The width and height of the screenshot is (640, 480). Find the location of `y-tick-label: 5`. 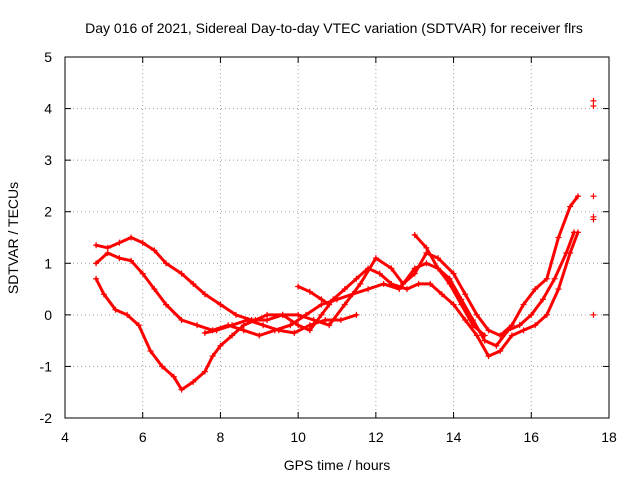

y-tick-label: 5 is located at coordinates (48, 57).